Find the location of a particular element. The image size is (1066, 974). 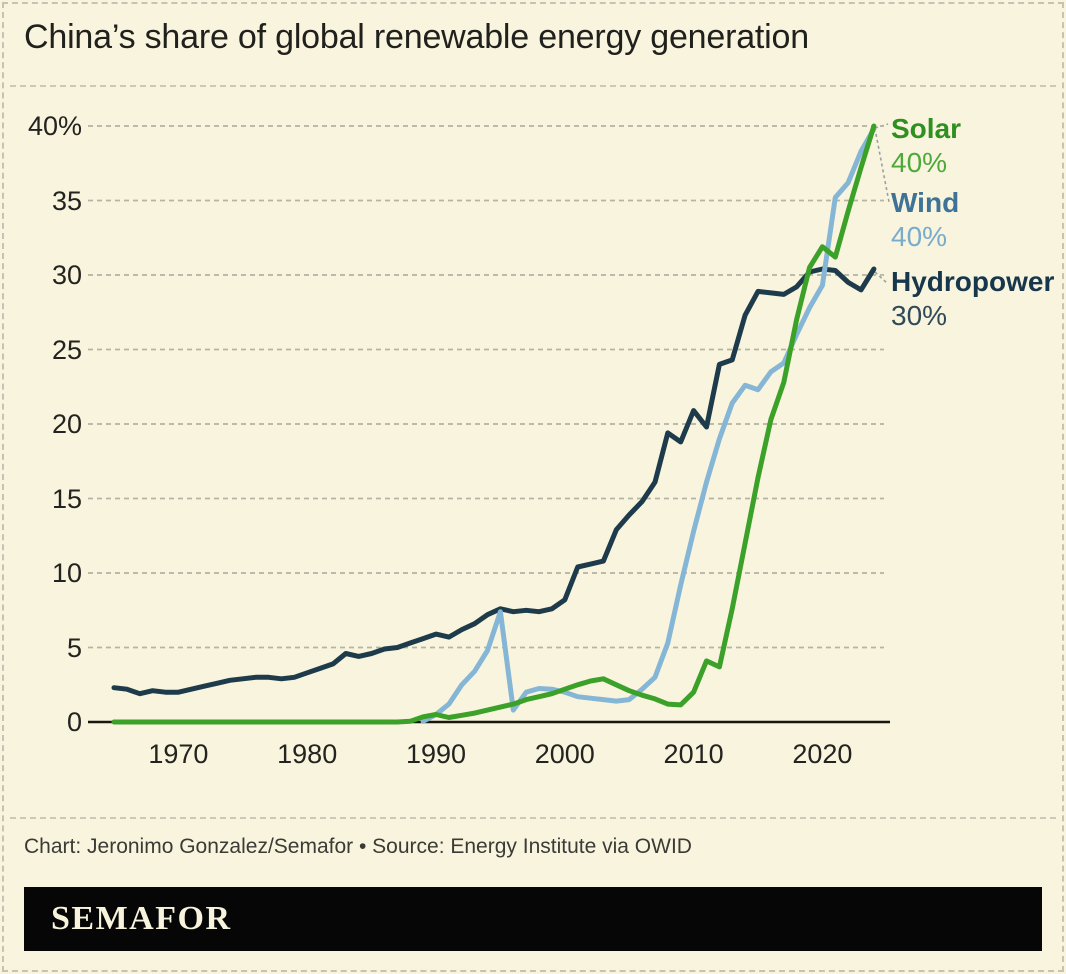

y-tick-0: 0 is located at coordinates (74, 722).